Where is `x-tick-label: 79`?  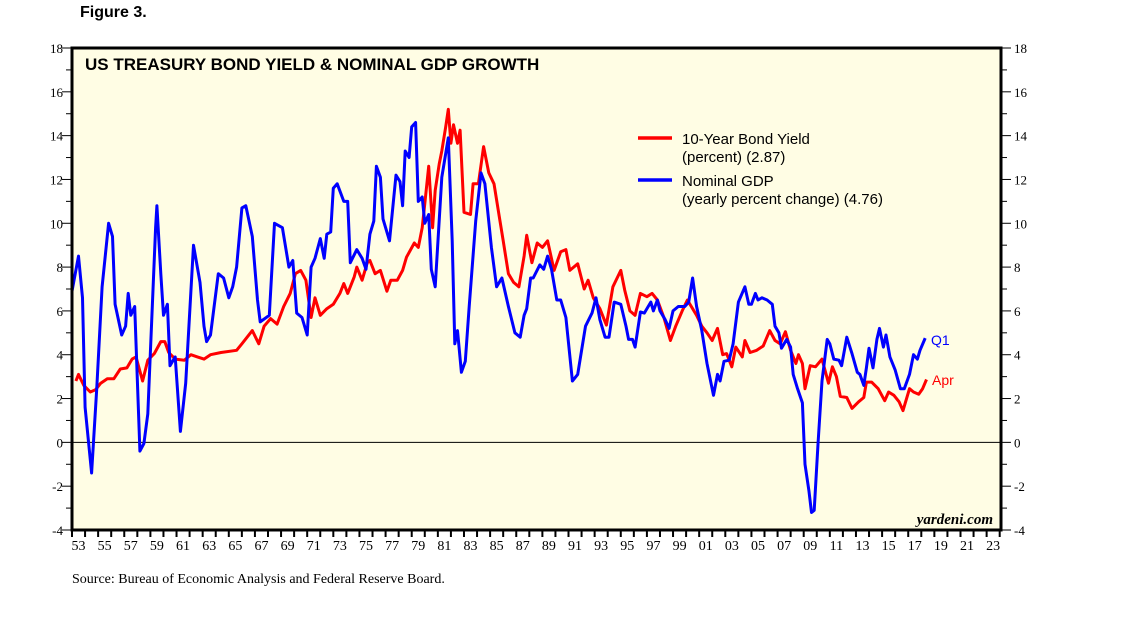 x-tick-label: 79 is located at coordinates (418, 546).